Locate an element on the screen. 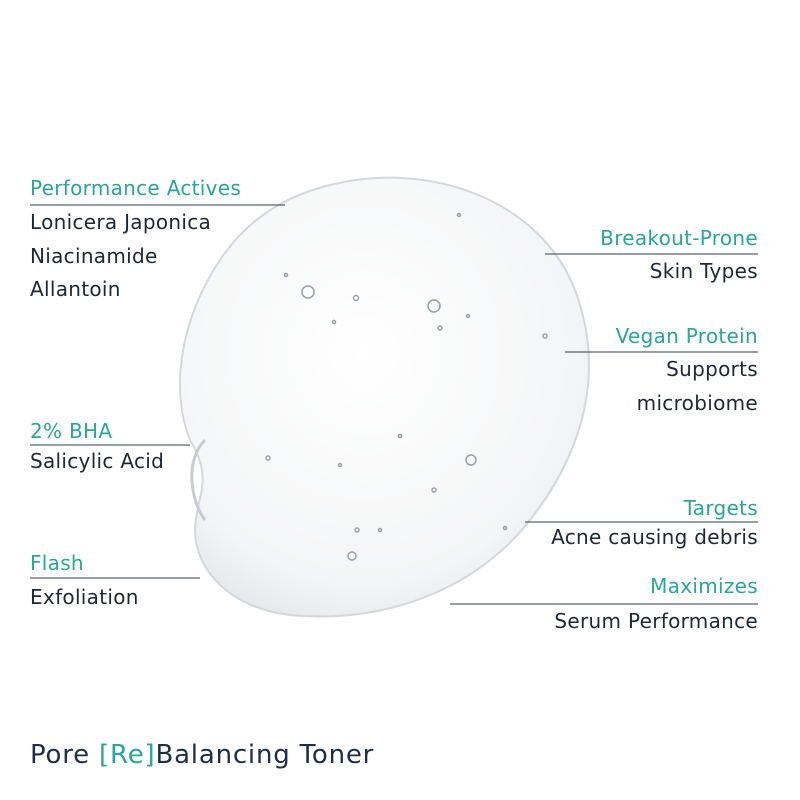 The height and width of the screenshot is (800, 800). callout-text: Niacinamide is located at coordinates (94, 256).